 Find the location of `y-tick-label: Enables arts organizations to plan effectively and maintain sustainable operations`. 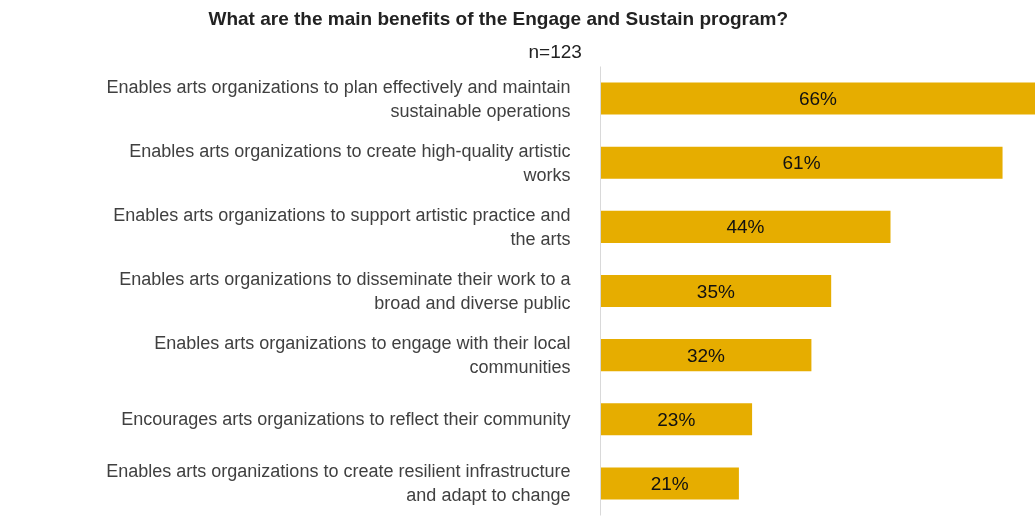

y-tick-label: Enables arts organizations to plan effectively and maintain sustainable operations is located at coordinates (338, 98).